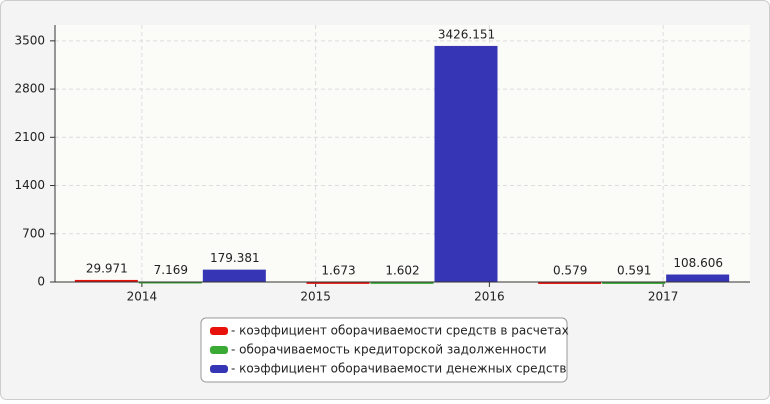 The image size is (770, 404). Describe the element at coordinates (338, 270) in the screenshot. I see `data-label: 1.673` at that location.